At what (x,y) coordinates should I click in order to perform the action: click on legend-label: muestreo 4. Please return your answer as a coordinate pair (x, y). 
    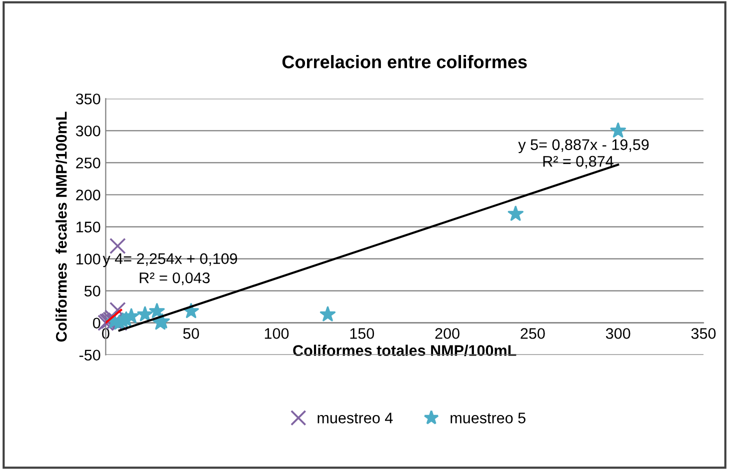
    Looking at the image, I should click on (355, 418).